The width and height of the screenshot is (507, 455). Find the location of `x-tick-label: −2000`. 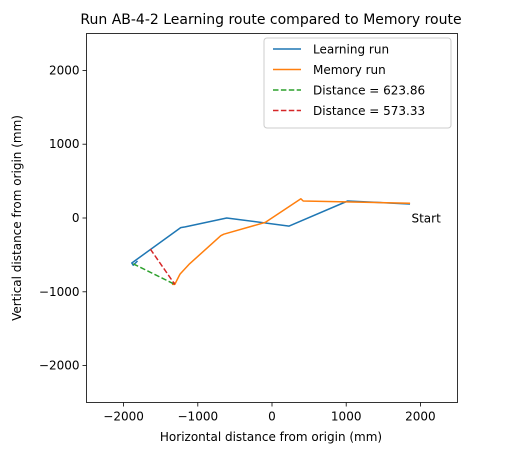

x-tick-label: −2000 is located at coordinates (123, 417).